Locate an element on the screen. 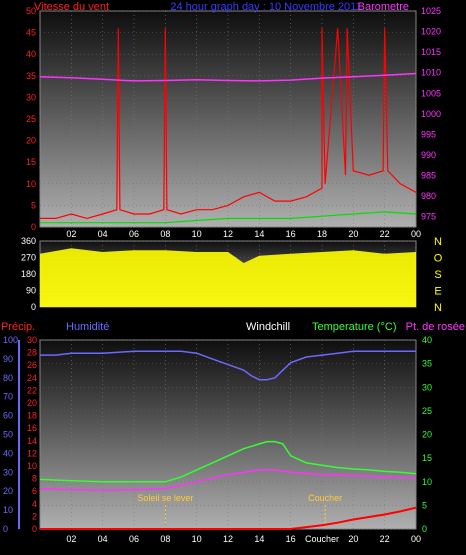 This screenshot has width=466, height=555. temperature-tick-label: 40 is located at coordinates (427, 340).